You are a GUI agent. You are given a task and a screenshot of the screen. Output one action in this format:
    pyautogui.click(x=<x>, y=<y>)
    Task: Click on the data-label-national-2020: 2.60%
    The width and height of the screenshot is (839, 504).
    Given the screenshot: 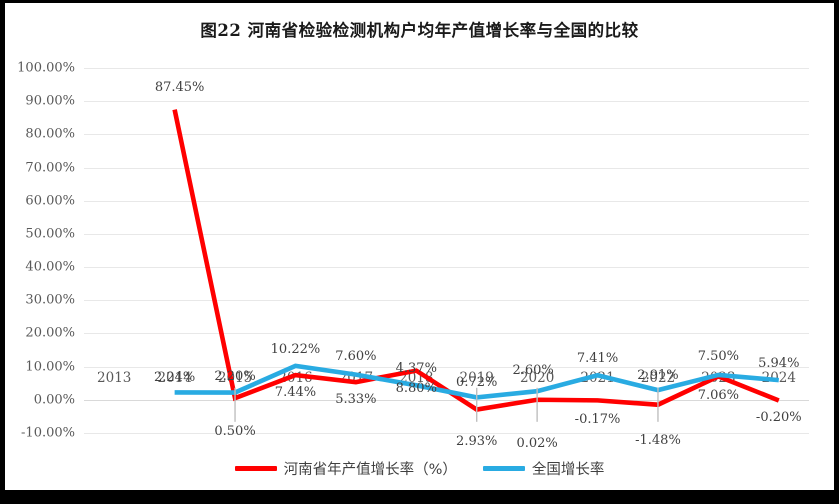 What is the action you would take?
    pyautogui.click(x=533, y=371)
    